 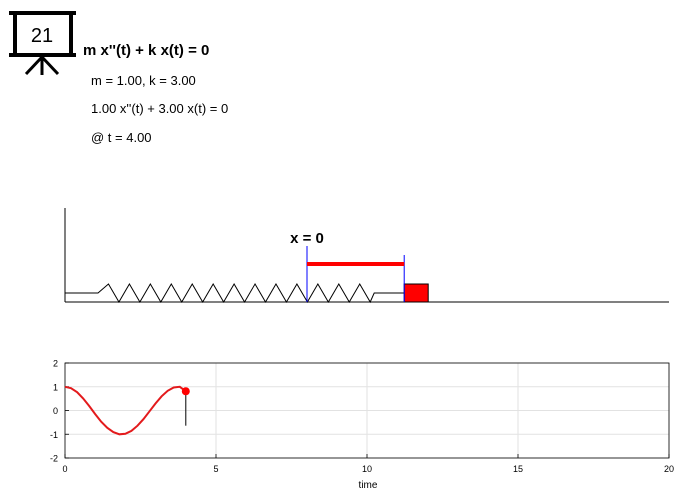 I want to click on equilibrium-label: x = 0, so click(x=307, y=238).